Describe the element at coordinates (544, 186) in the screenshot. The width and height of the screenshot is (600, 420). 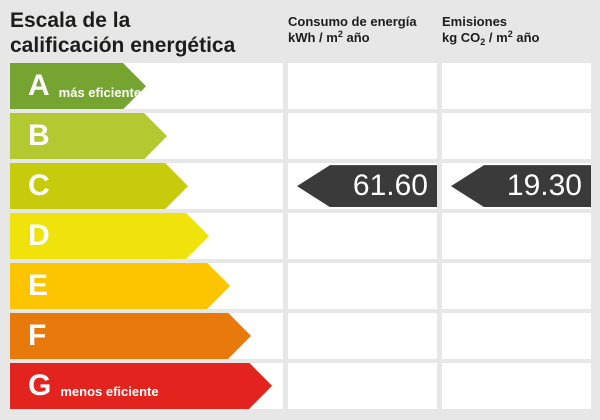
I see `emisiones-value-arrow-text: 19.30` at that location.